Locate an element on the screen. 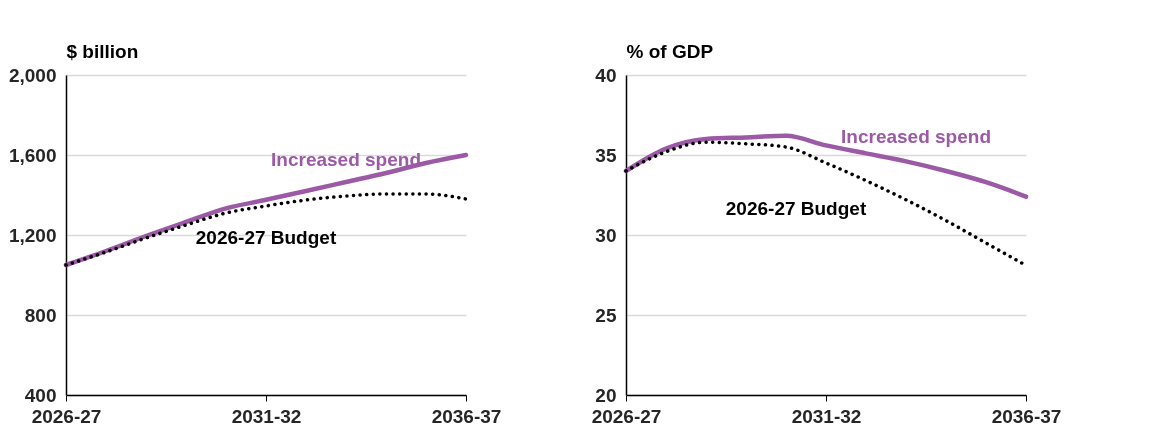 The width and height of the screenshot is (1151, 434). y-axis-title: $ billion is located at coordinates (102, 51).